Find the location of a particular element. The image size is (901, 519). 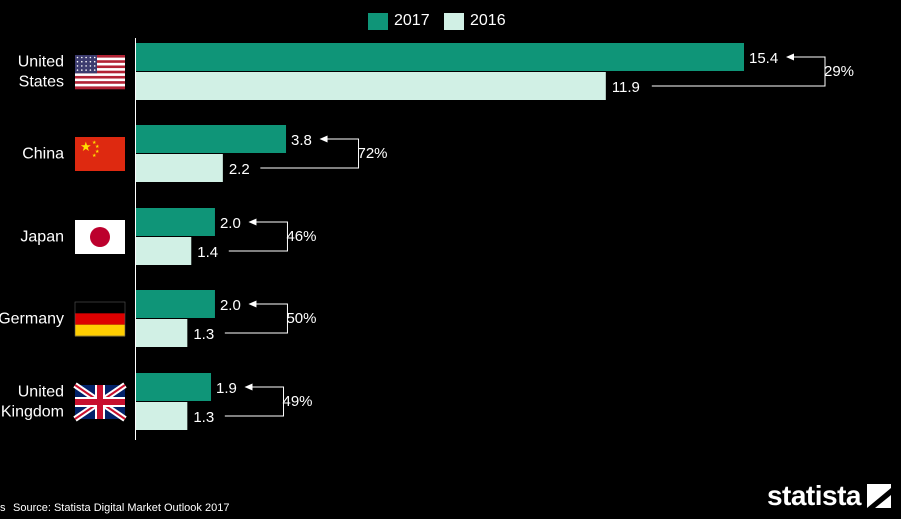

china-flag-icon: ★ ★★★★ is located at coordinates (100, 154).